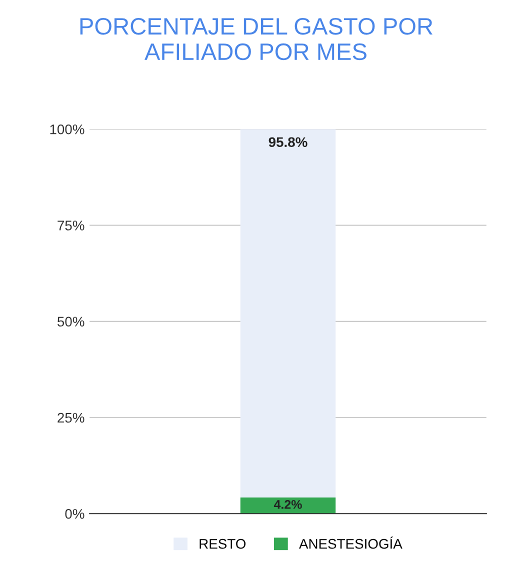 Image resolution: width=512 pixels, height=587 pixels. Describe the element at coordinates (256, 39) in the screenshot. I see `chart-title: PORCENTAJE DEL GASTO POR AFILIADO POR MES` at that location.